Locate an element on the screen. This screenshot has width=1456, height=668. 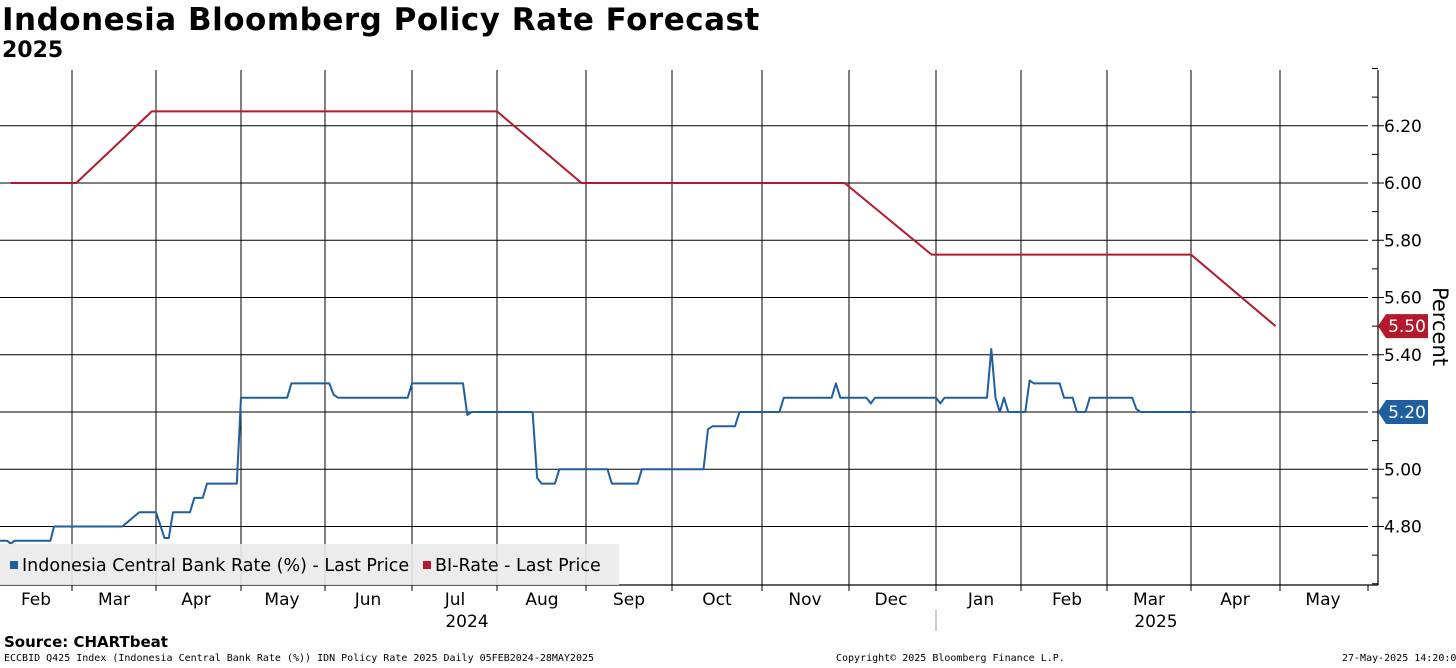
y-tick-label: 5.00 is located at coordinates (1403, 470).